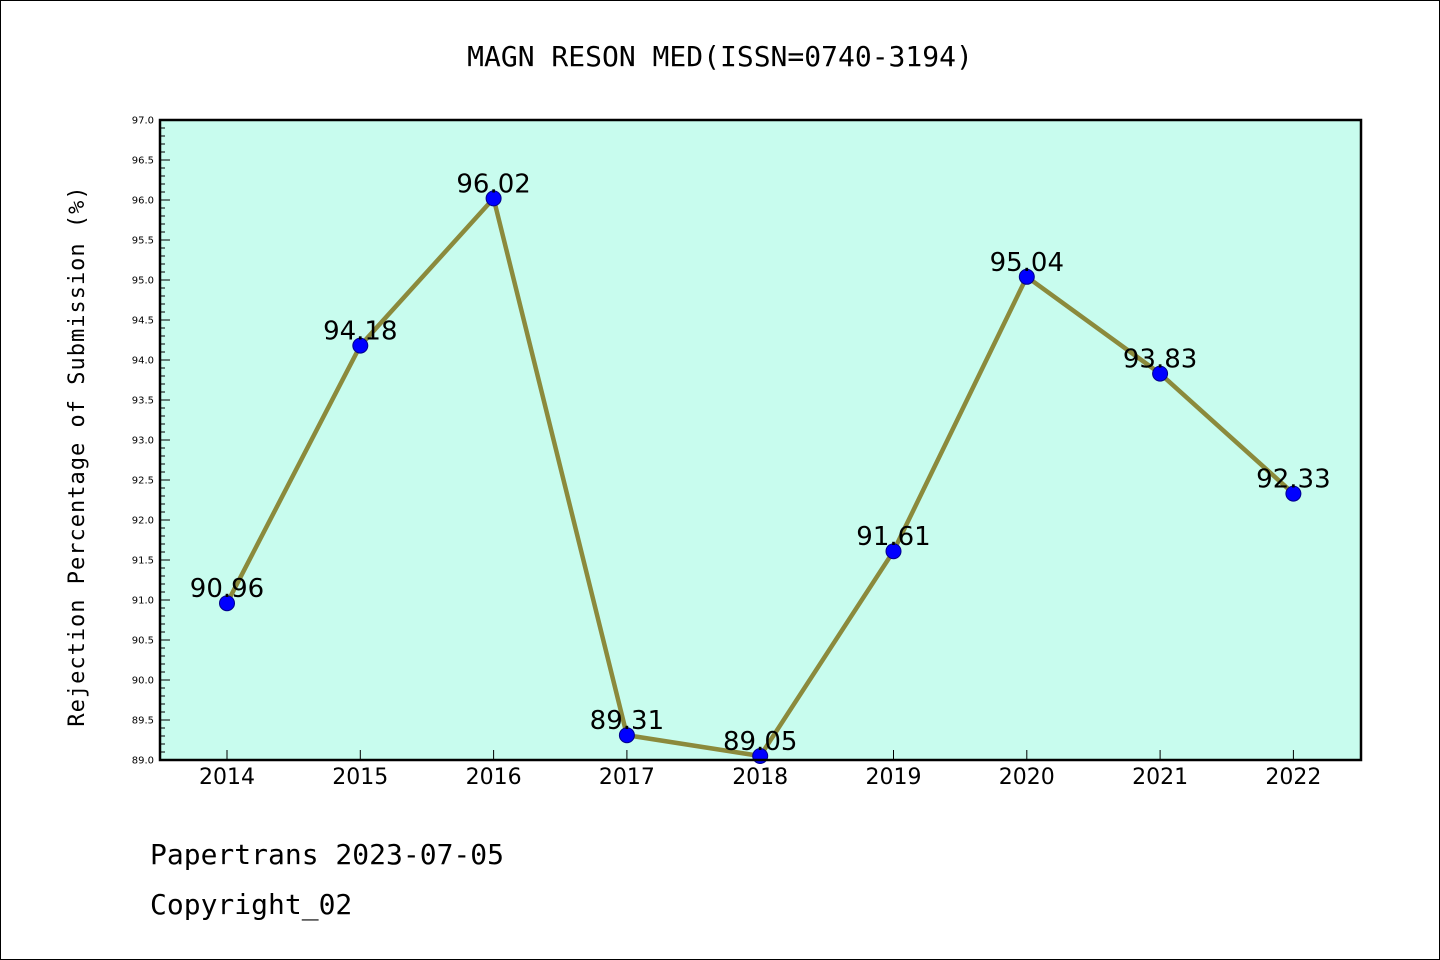  I want to click on x-tick-label: 2022, so click(1293, 777).